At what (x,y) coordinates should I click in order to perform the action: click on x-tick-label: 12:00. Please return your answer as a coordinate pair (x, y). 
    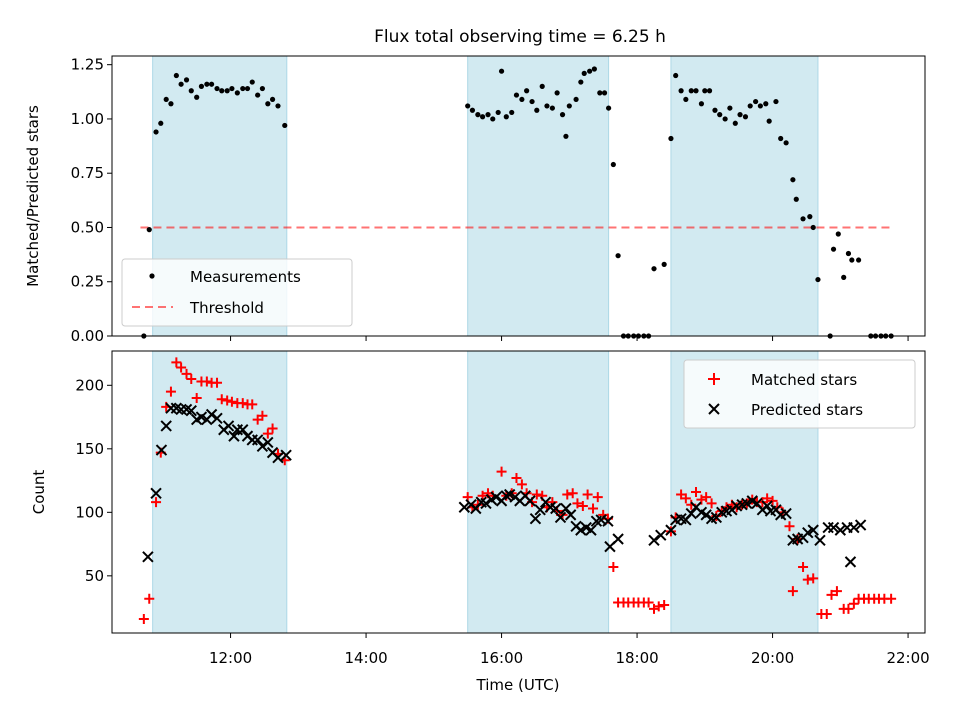
    Looking at the image, I should click on (230, 658).